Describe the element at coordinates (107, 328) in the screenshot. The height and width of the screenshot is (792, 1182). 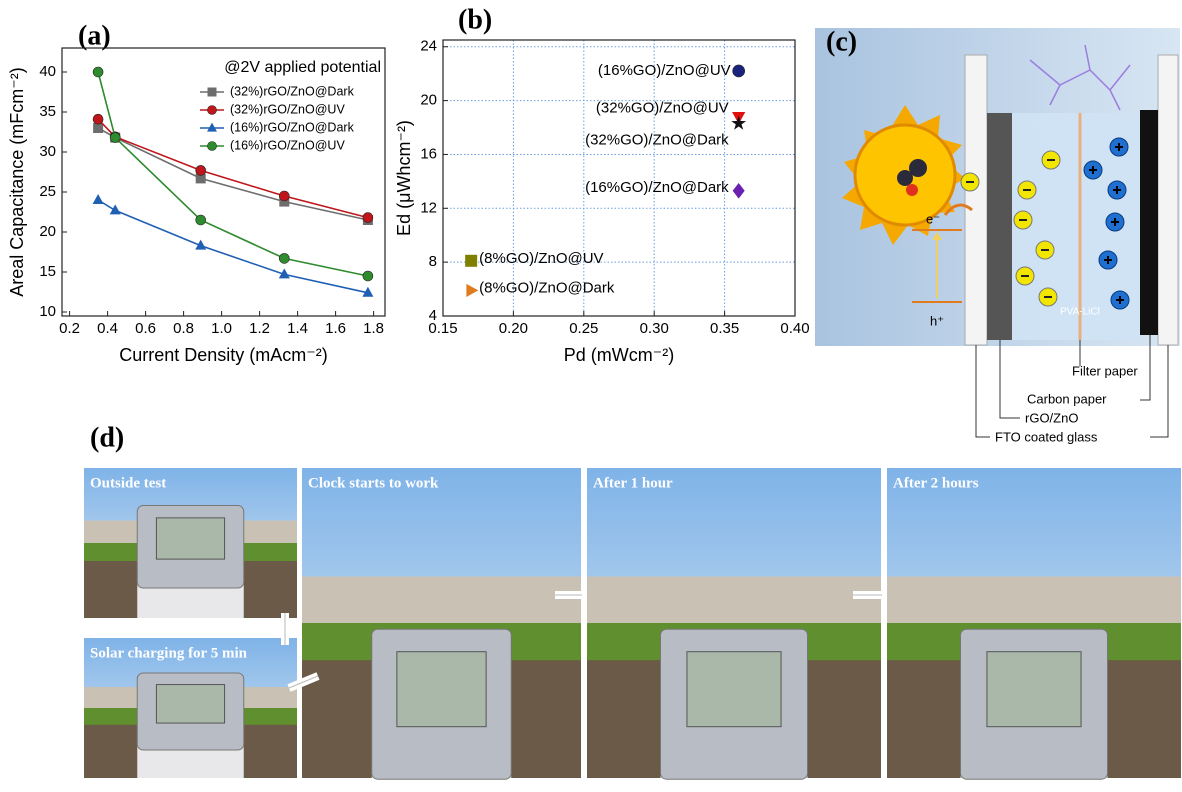
I see `x-tick-label: 0.4` at that location.